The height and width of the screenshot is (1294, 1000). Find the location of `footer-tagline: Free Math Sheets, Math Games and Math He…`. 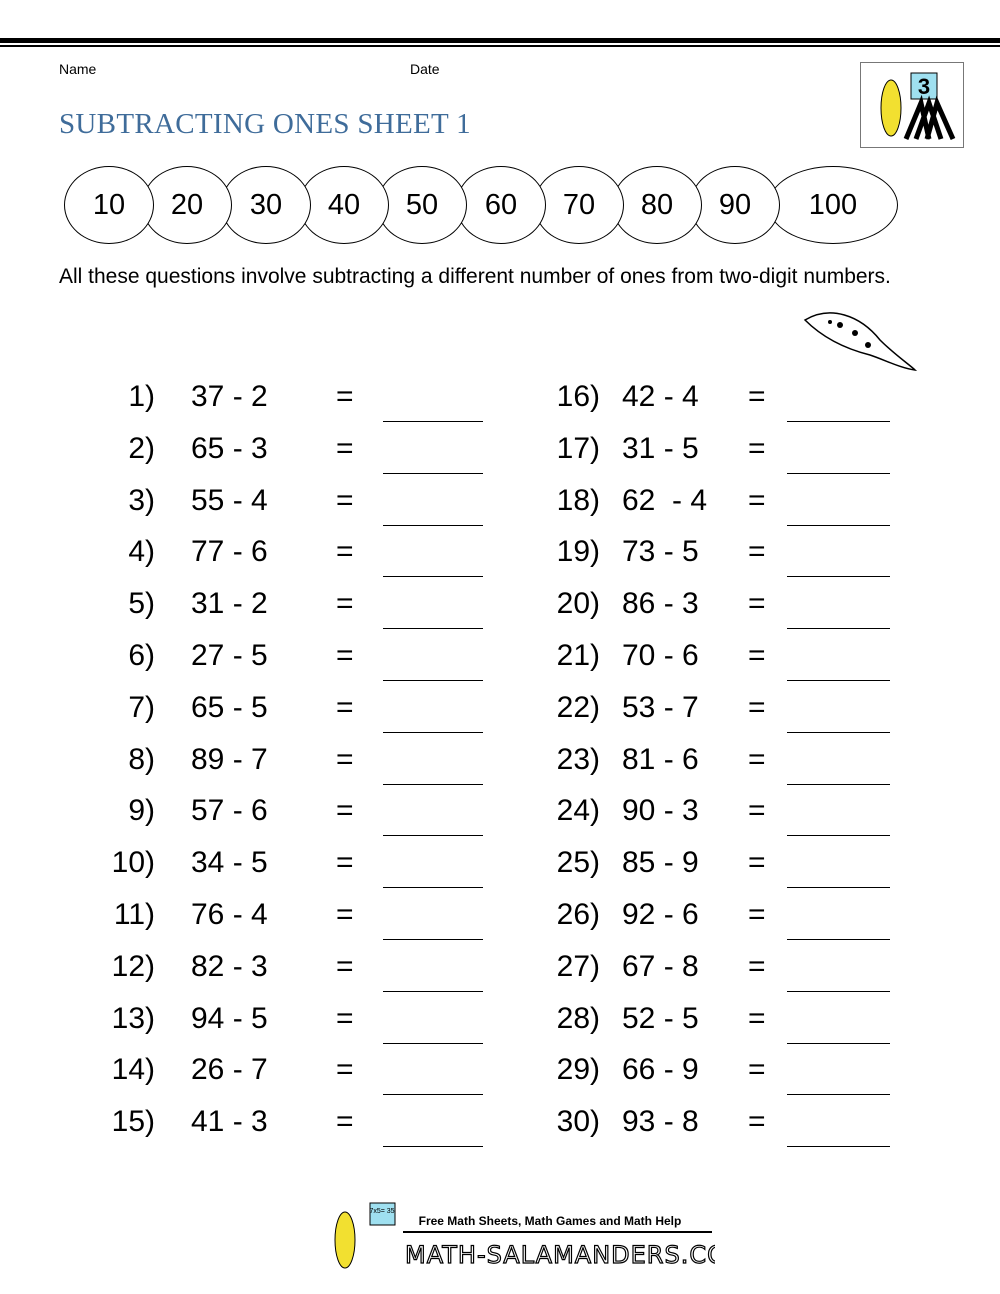

footer-tagline: Free Math Sheets, Math Games and Math He… is located at coordinates (550, 1221).